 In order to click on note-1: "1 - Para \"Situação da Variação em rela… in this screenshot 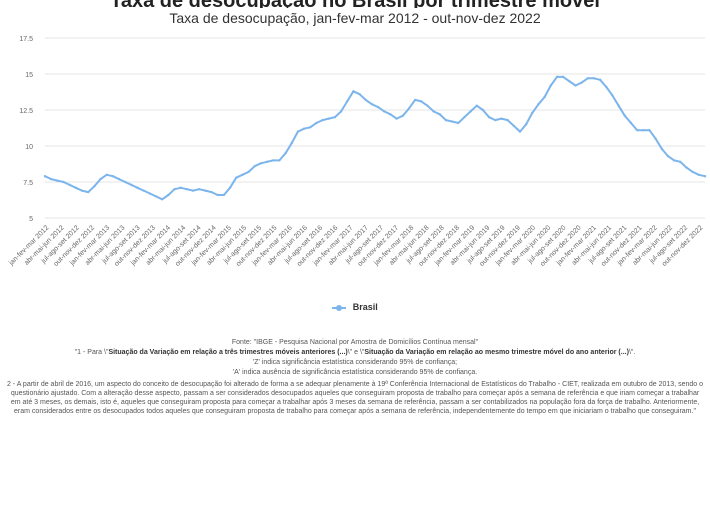, I will do `click(355, 352)`.